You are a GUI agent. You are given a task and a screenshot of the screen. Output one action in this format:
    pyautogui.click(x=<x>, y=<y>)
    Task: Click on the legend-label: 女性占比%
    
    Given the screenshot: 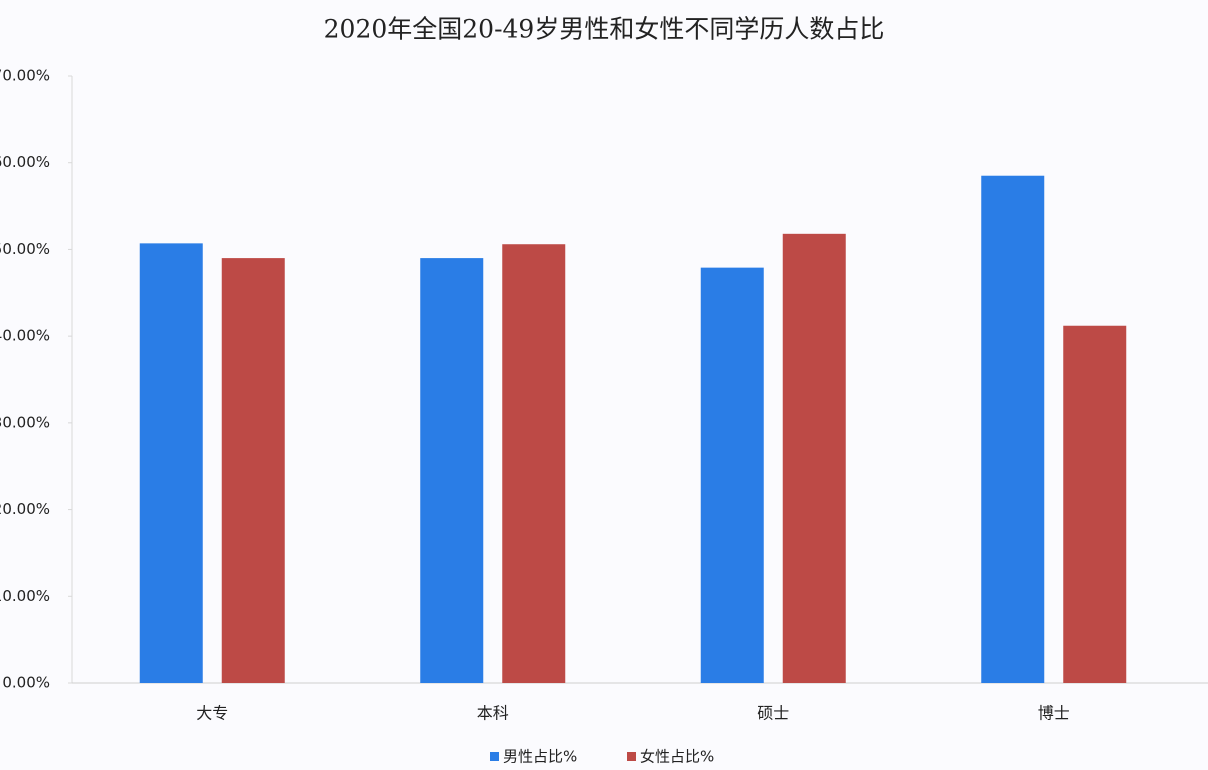 What is the action you would take?
    pyautogui.click(x=677, y=757)
    